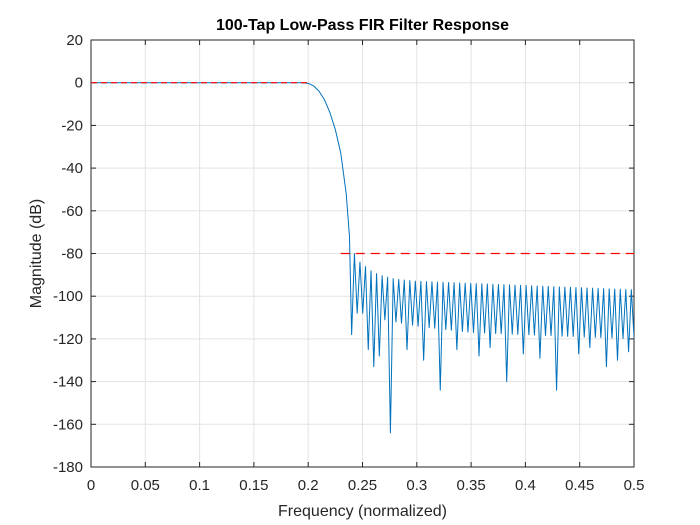 The height and width of the screenshot is (525, 700). What do you see at coordinates (74, 40) in the screenshot?
I see `y-tick-label: 20` at bounding box center [74, 40].